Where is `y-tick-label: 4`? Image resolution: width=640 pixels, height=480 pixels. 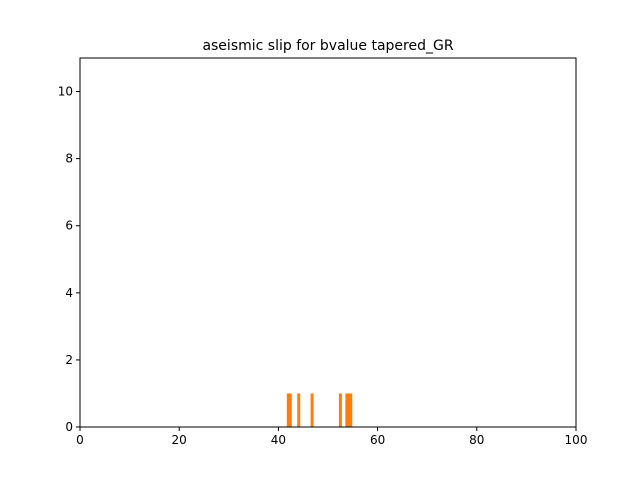 y-tick-label: 4 is located at coordinates (69, 293).